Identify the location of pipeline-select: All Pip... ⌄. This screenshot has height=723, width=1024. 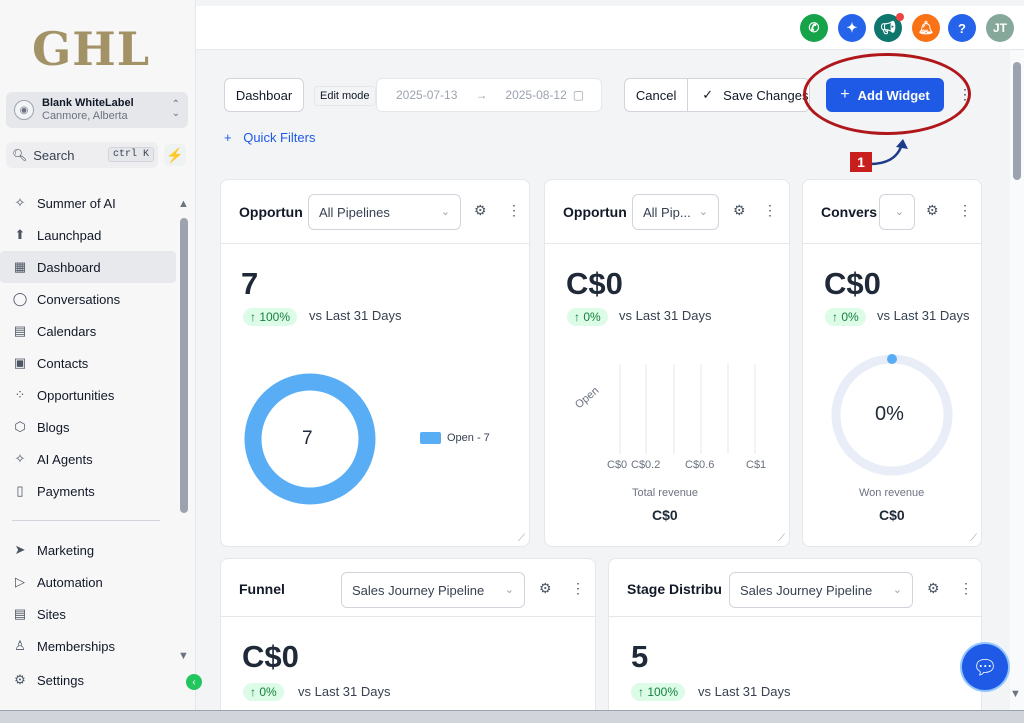
(675, 212).